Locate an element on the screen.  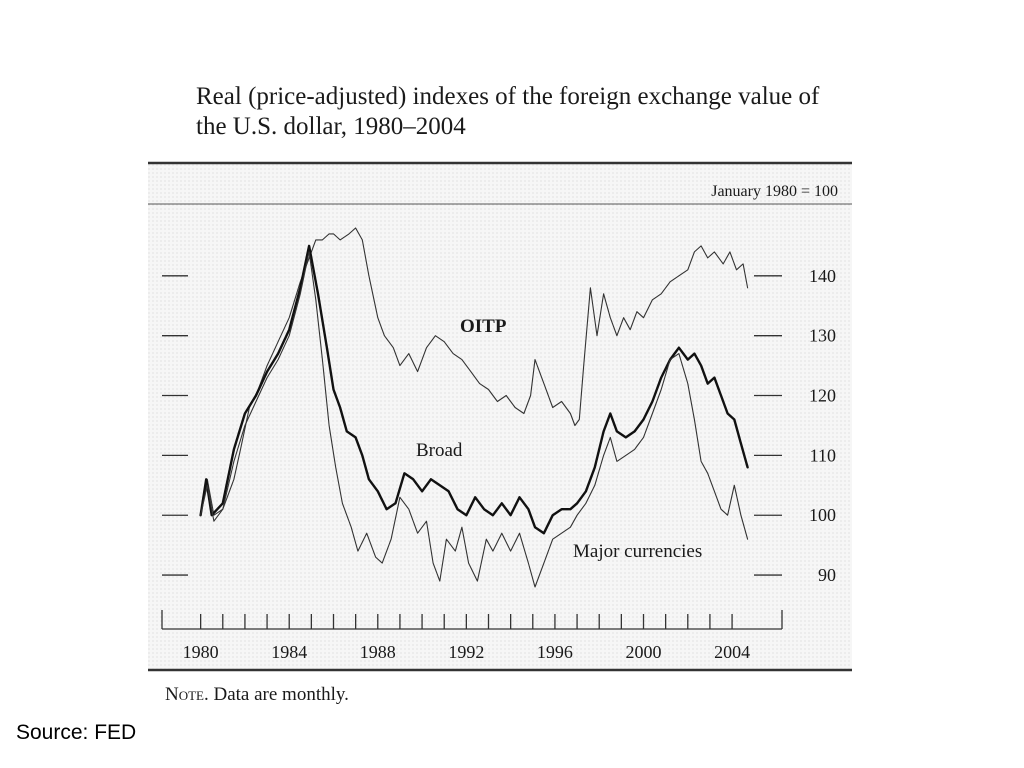
x-tick-label-1988: 1988 is located at coordinates (378, 652).